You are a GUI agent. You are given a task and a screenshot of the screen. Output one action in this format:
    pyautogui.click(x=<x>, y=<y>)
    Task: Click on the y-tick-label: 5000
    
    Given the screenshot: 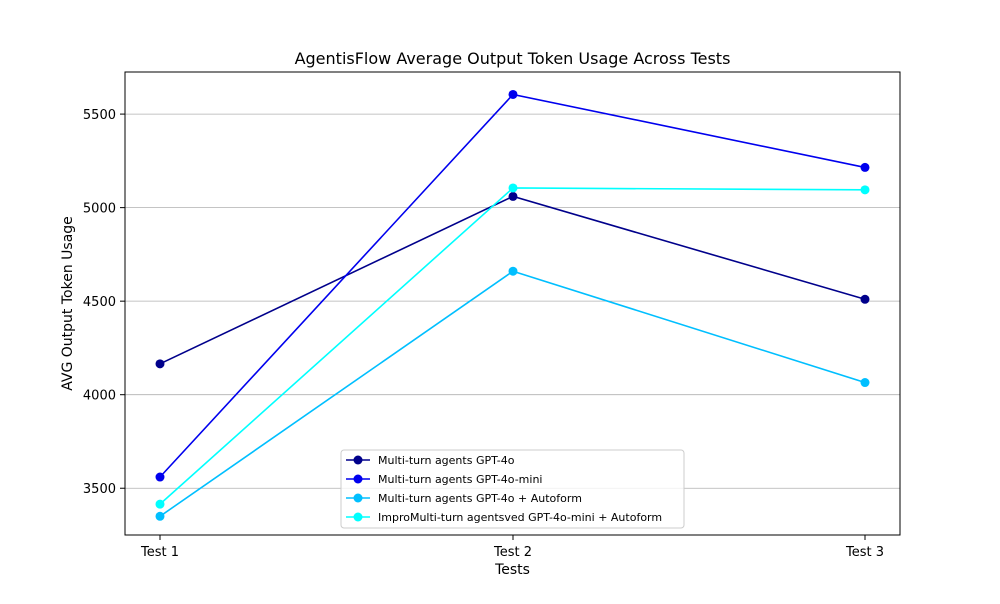 What is the action you would take?
    pyautogui.click(x=99, y=209)
    